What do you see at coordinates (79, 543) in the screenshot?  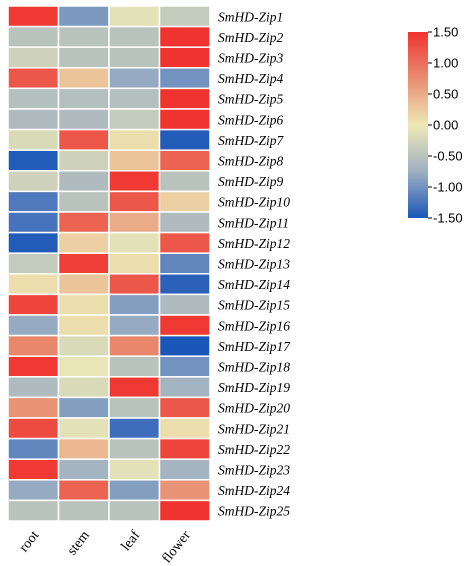 I see `column-label: stem` at bounding box center [79, 543].